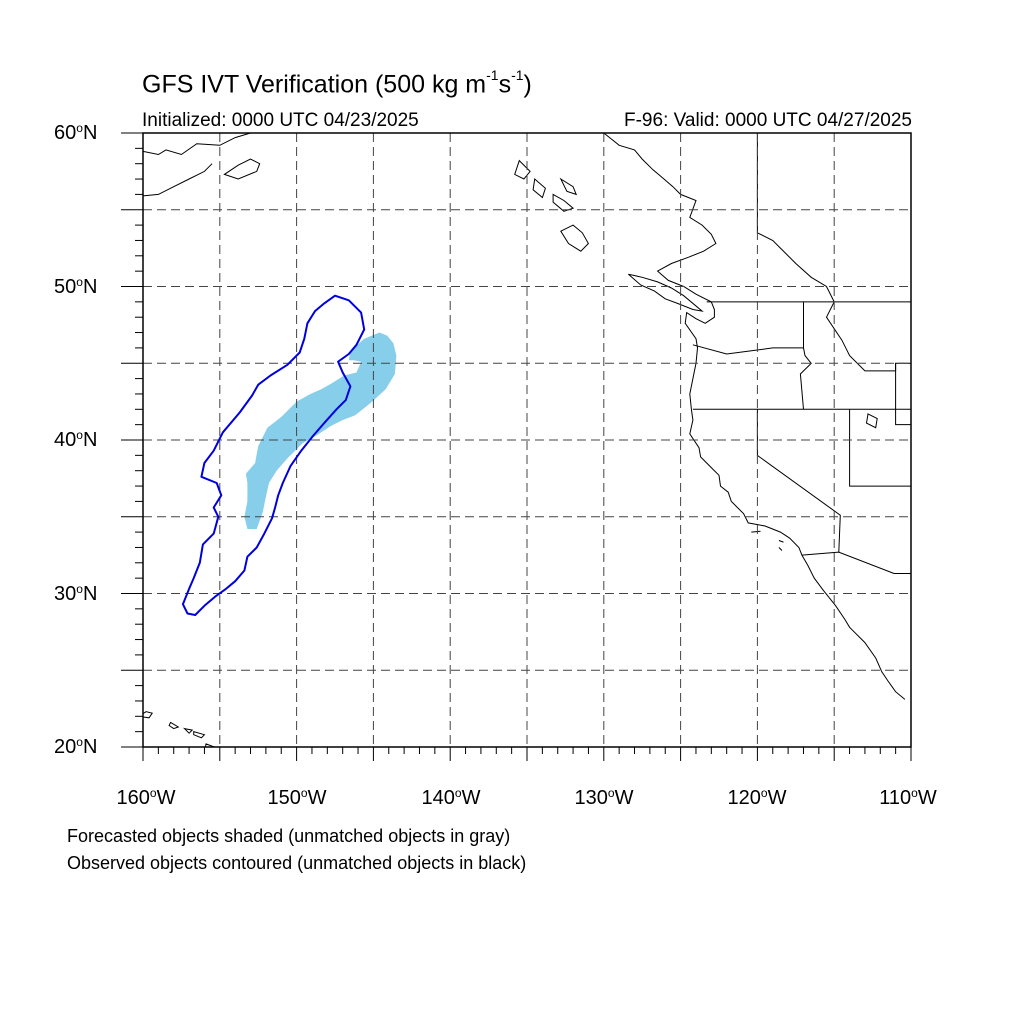 Image resolution: width=1024 pixels, height=1024 pixels. What do you see at coordinates (908, 797) in the screenshot?
I see `lon-label-110w: 110oW` at bounding box center [908, 797].